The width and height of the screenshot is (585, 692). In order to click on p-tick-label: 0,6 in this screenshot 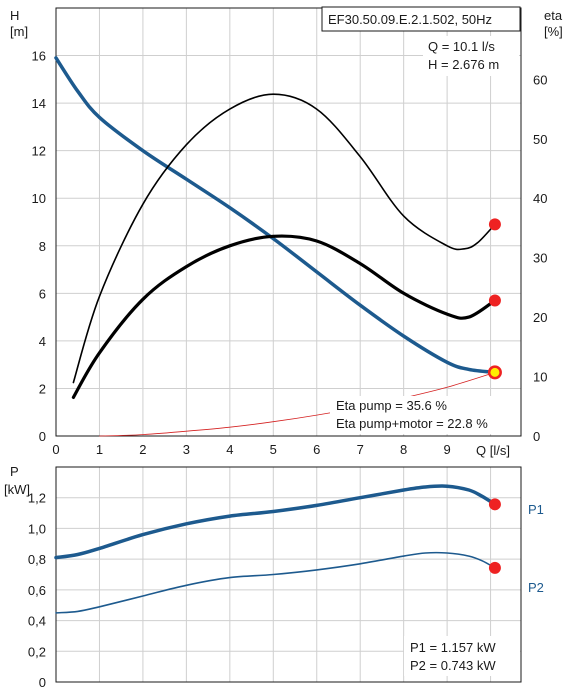, I will do `click(37, 590)`.